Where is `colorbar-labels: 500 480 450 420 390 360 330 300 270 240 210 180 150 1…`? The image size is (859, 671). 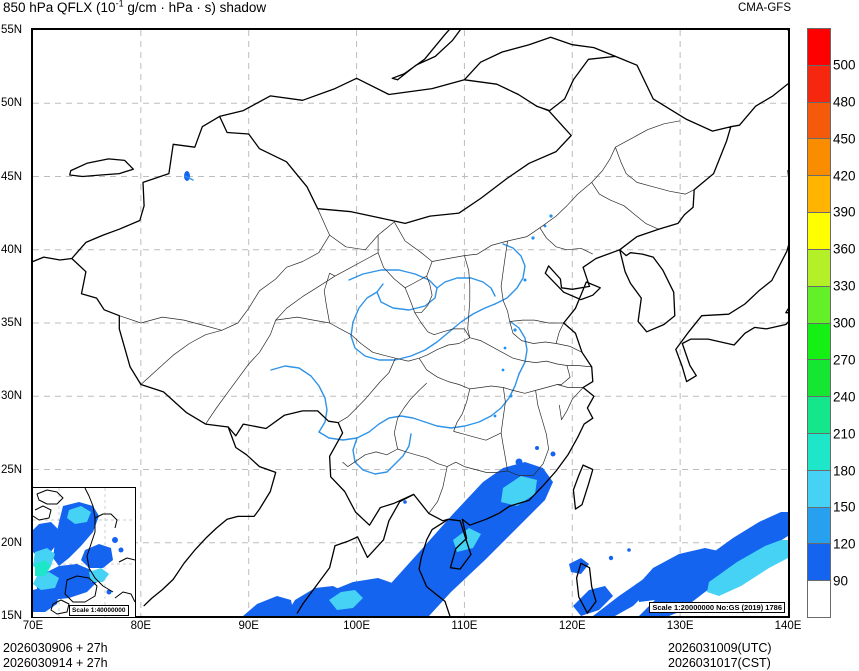 colorbar-labels: 500 480 450 420 390 360 330 300 270 240 210 180 150 1… is located at coordinates (846, 323).